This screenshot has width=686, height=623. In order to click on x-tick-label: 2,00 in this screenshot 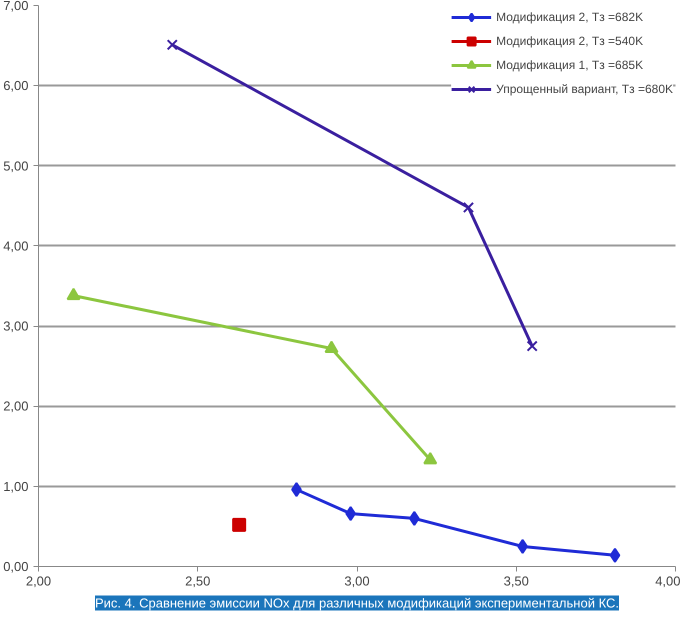, I will do `click(39, 581)`.